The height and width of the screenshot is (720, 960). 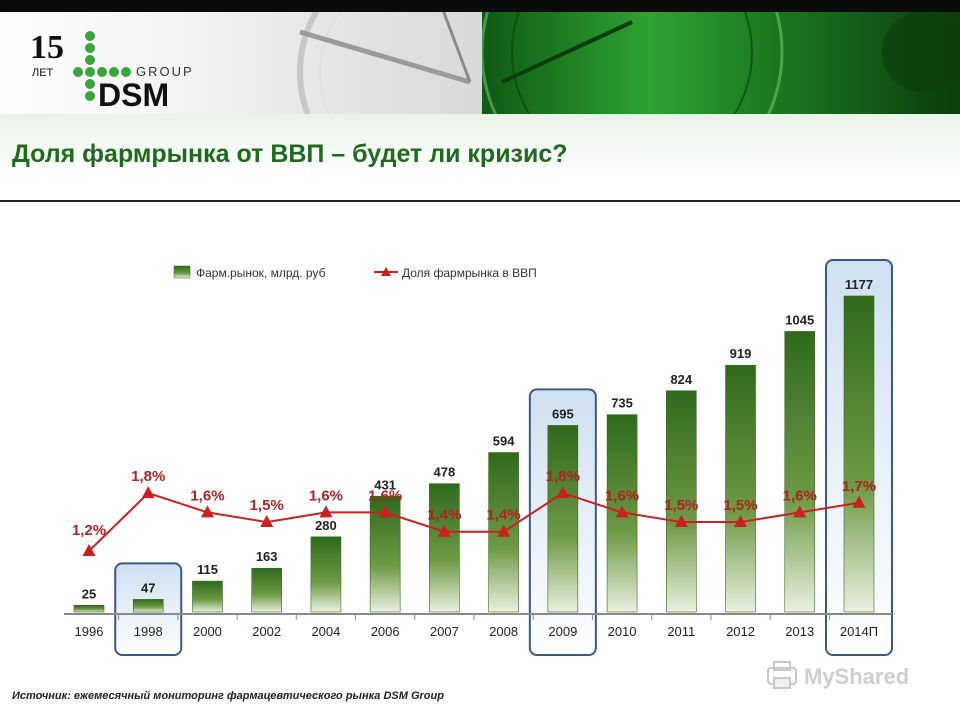 What do you see at coordinates (207, 631) in the screenshot?
I see `x-tick-label: 2000` at bounding box center [207, 631].